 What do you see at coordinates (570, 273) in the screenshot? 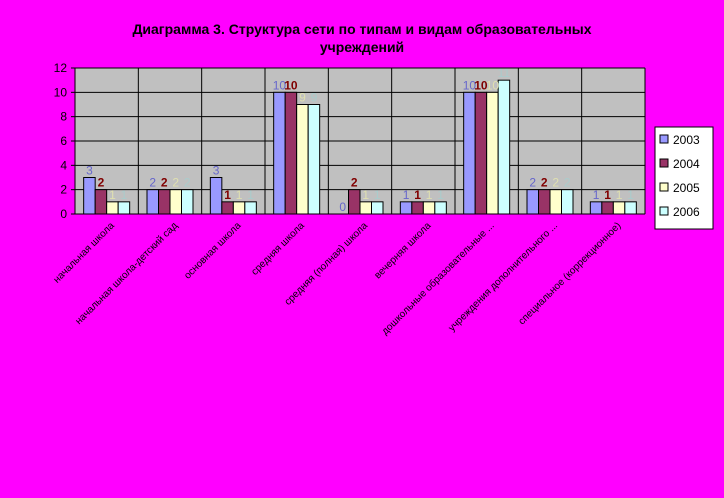
I see `x-category-label: специальное (коррекционное)` at bounding box center [570, 273].